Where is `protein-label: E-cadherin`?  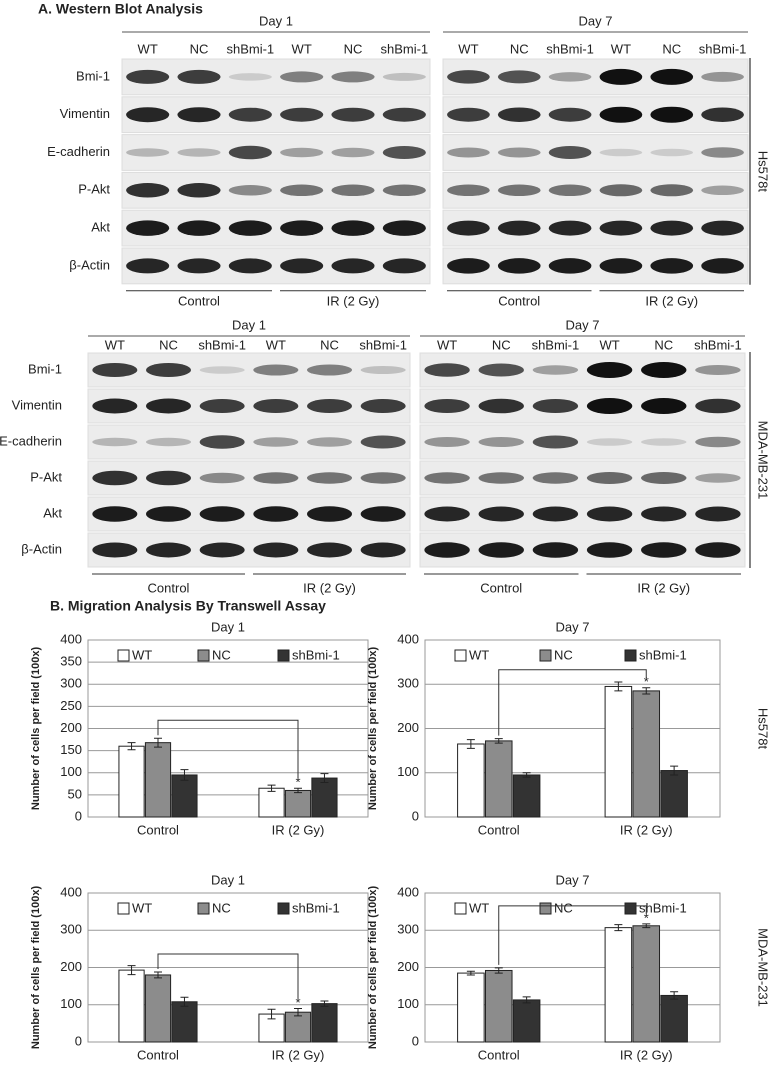 protein-label: E-cadherin is located at coordinates (31, 440).